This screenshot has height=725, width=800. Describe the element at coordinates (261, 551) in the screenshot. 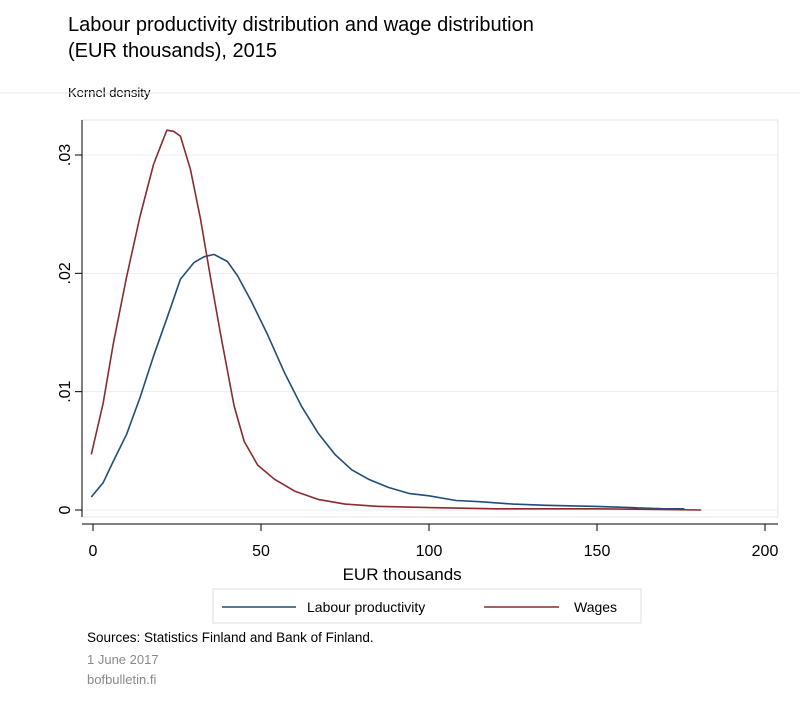

I see `x-tick-label: 50` at that location.